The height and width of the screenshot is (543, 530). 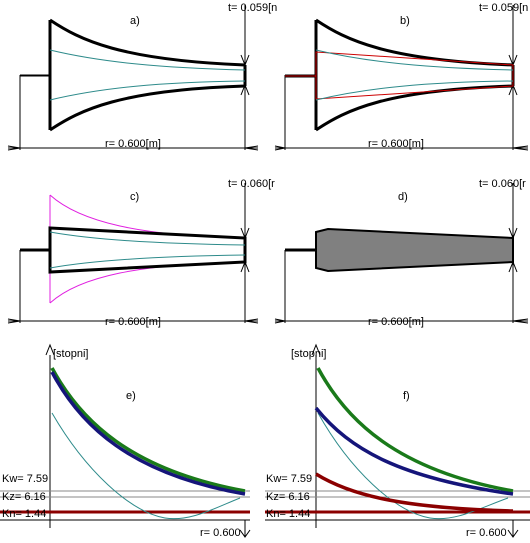 What do you see at coordinates (414, 492) in the screenshot?
I see `plot-f-red-curve` at bounding box center [414, 492].